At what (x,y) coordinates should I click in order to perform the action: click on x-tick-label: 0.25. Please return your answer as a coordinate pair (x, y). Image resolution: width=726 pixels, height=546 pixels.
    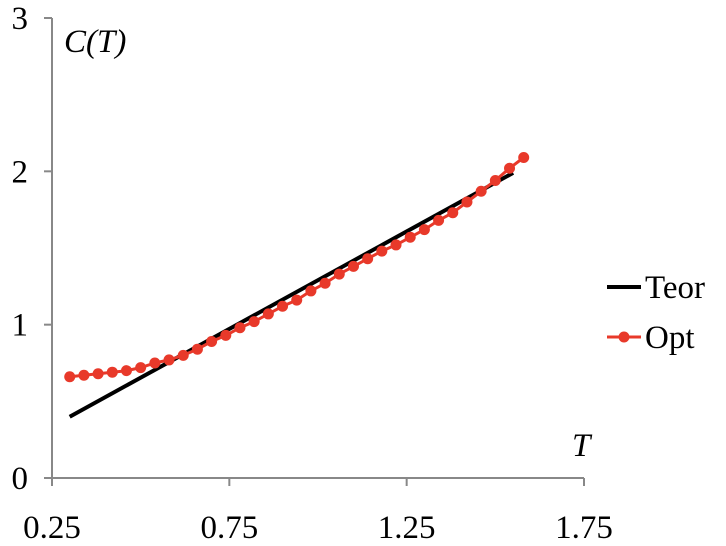
    Looking at the image, I should click on (52, 528).